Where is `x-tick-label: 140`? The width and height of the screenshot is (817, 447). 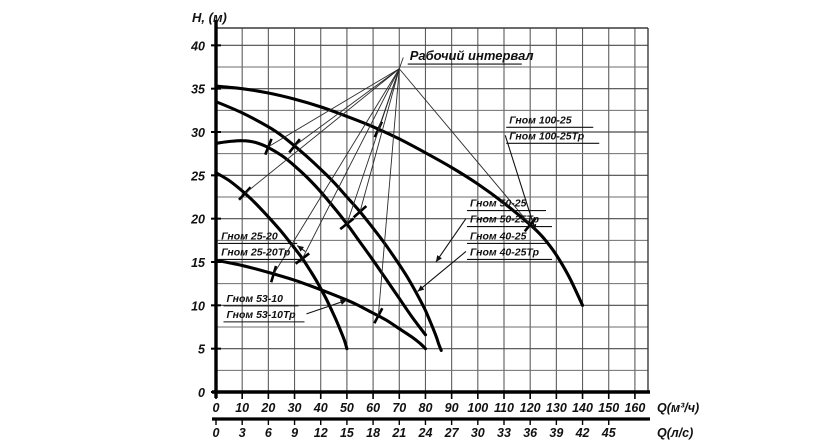
x-tick-label: 140 is located at coordinates (582, 408).